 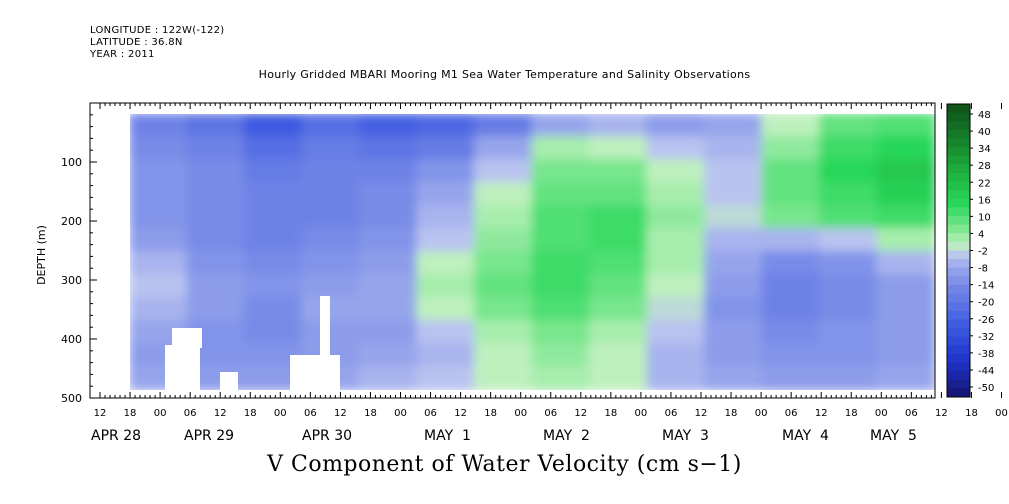 What do you see at coordinates (41, 255) in the screenshot?
I see `y-axis-label: DEPTH (m)` at bounding box center [41, 255].